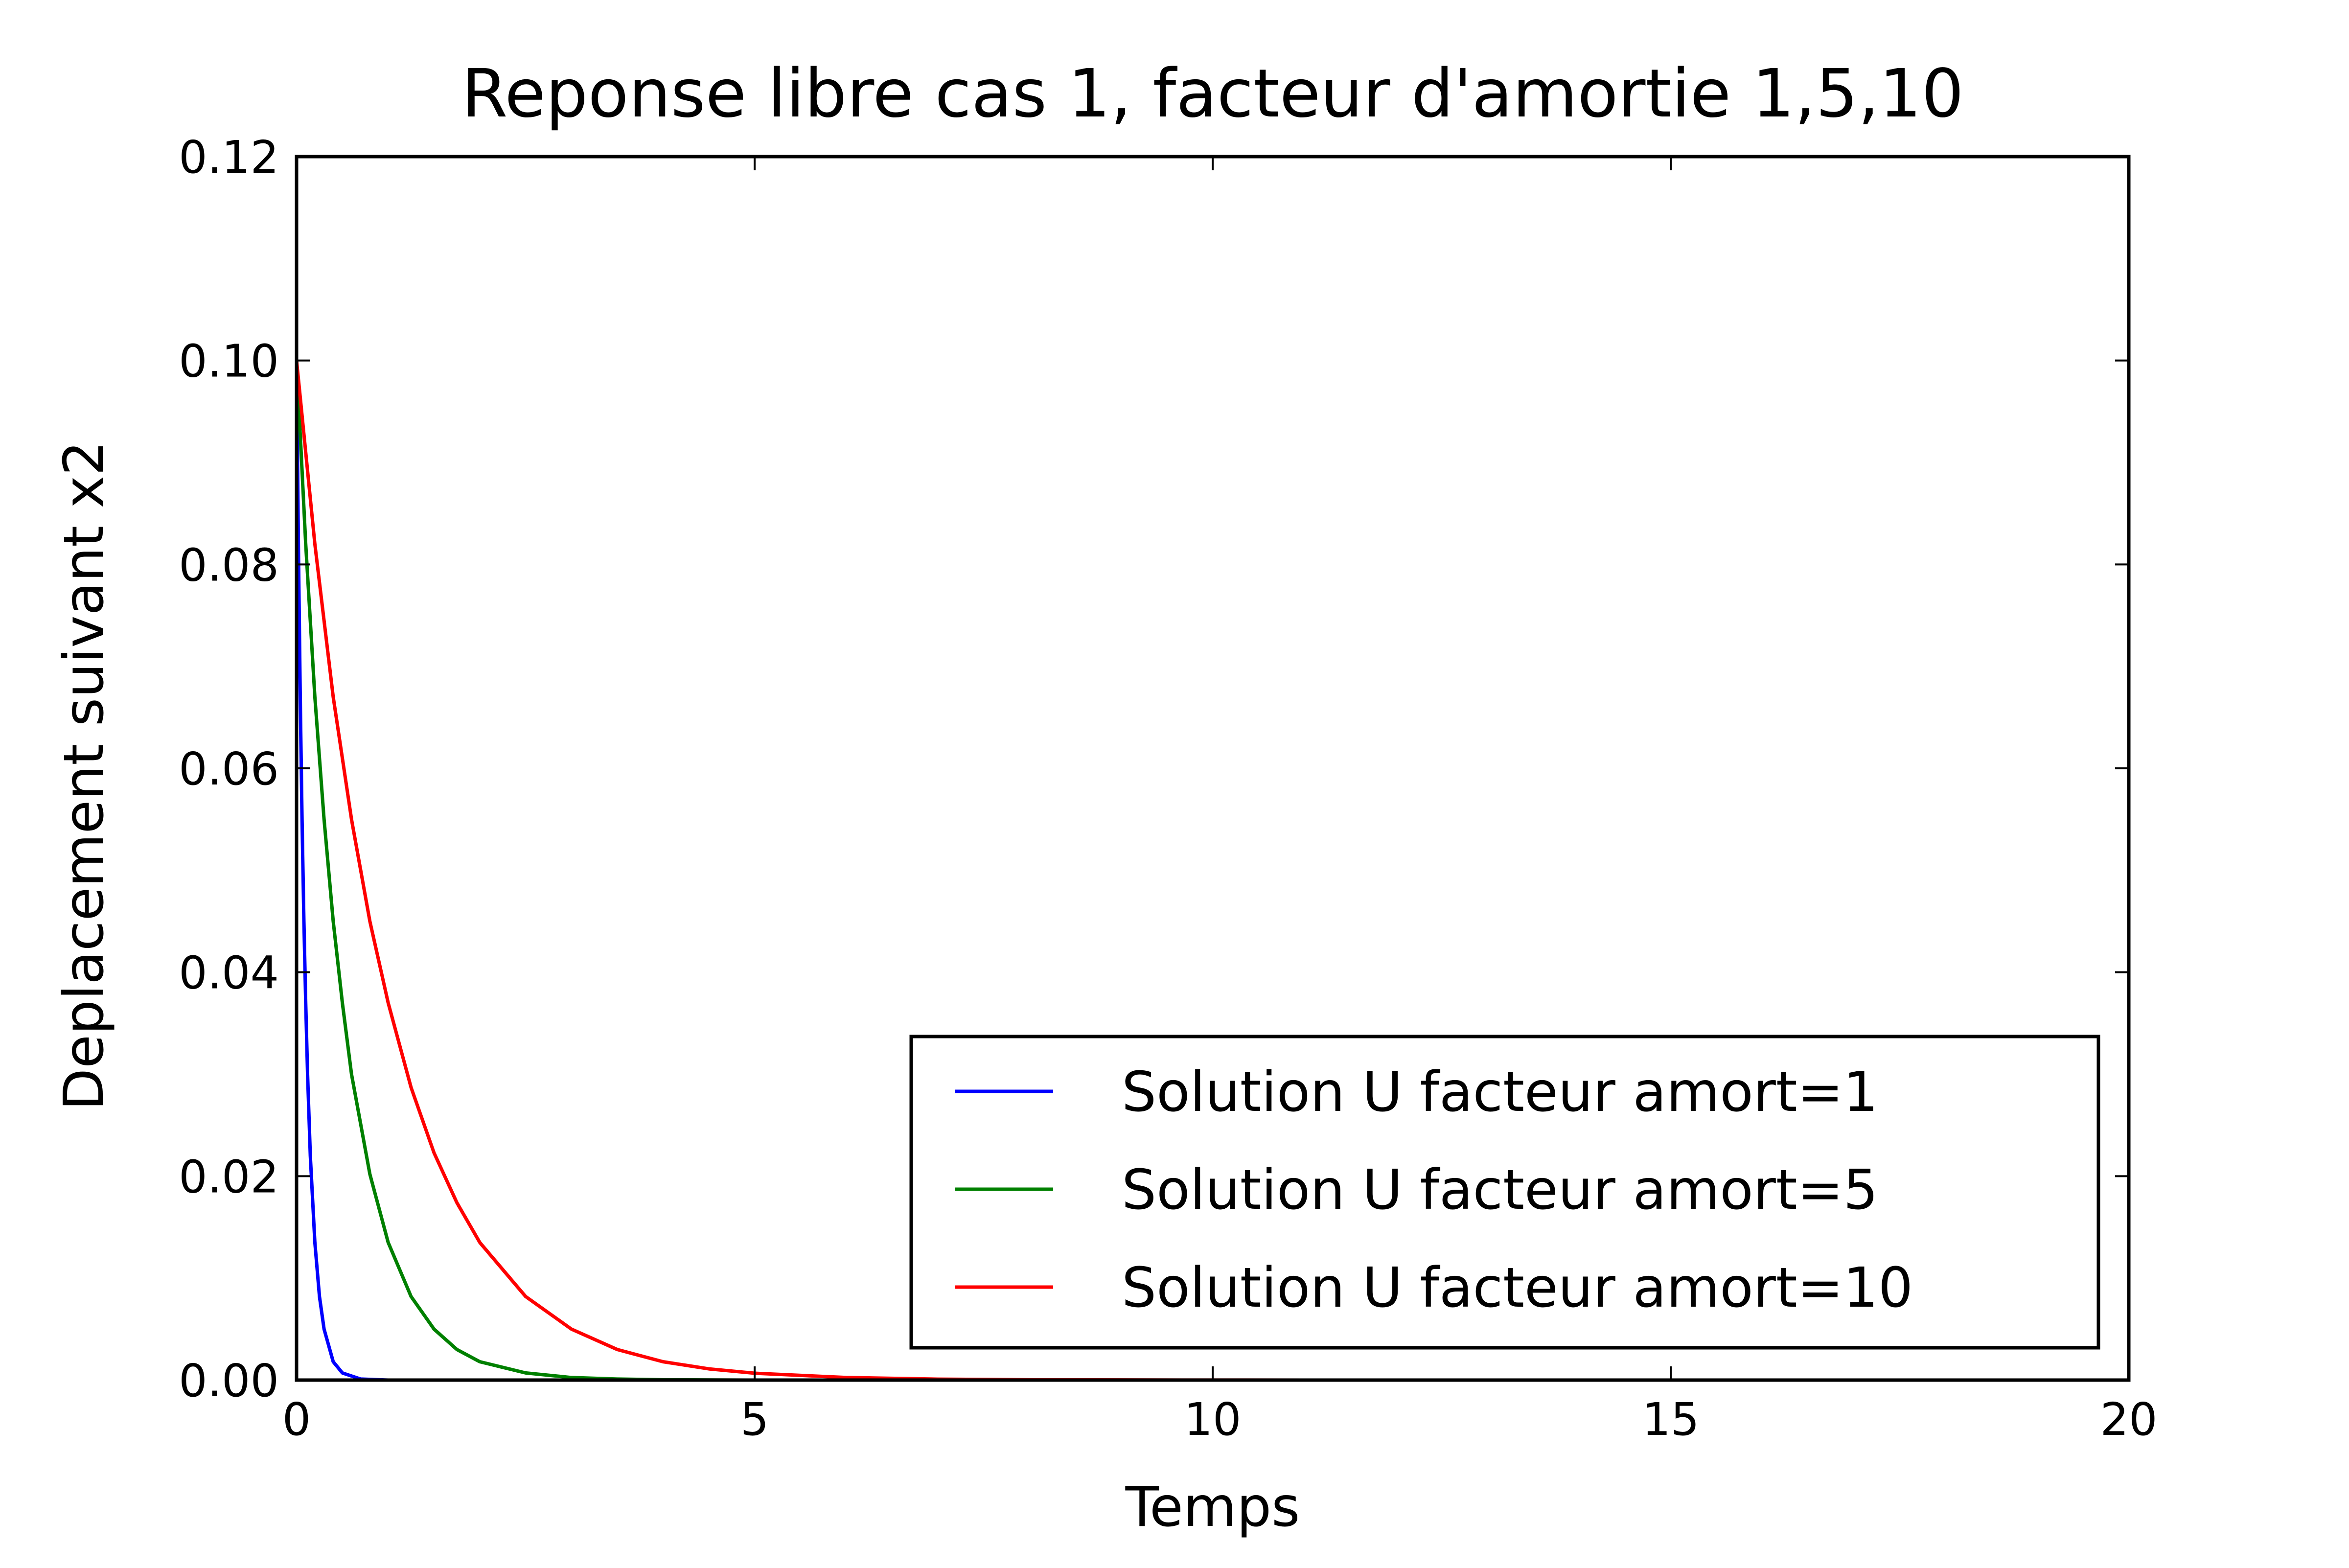 Image resolution: width=2349 pixels, height=1568 pixels. I want to click on y-tick-label: 0.10, so click(229, 361).